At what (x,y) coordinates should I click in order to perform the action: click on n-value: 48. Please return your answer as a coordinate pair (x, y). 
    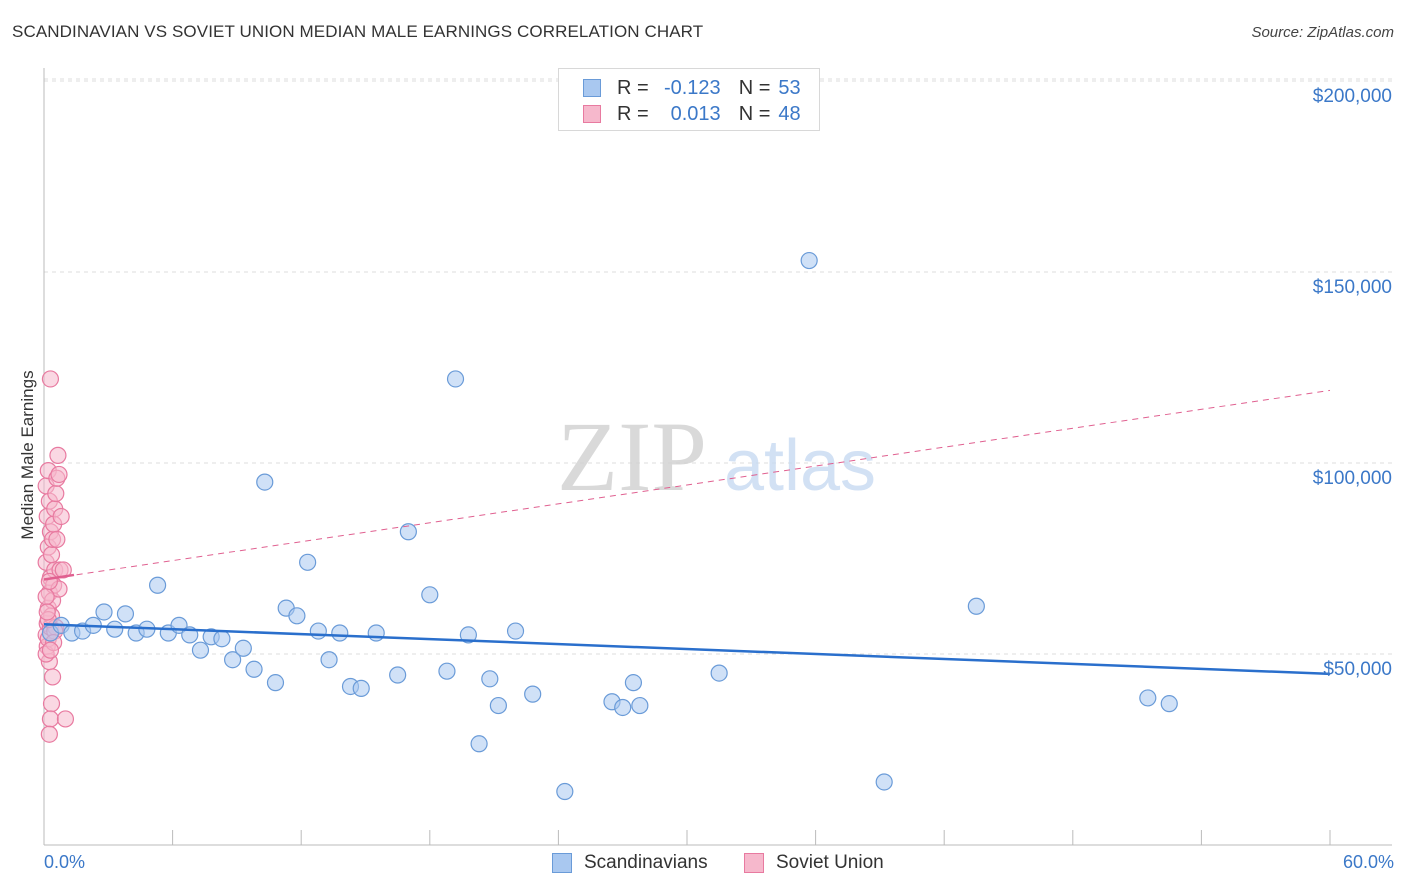
    Looking at the image, I should click on (789, 113).